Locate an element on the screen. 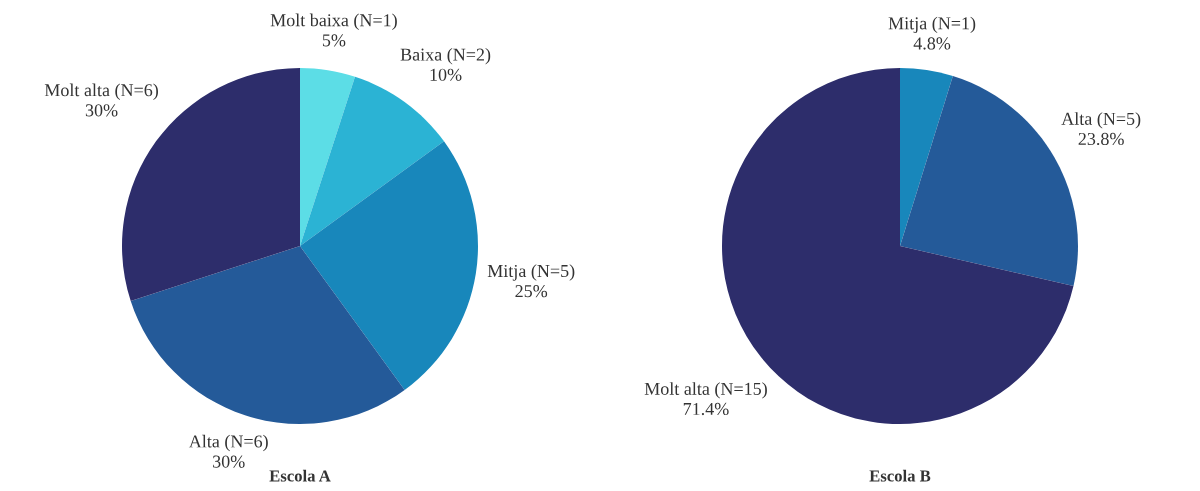 The image size is (1200, 491). data-label: 23.8% is located at coordinates (1101, 139).